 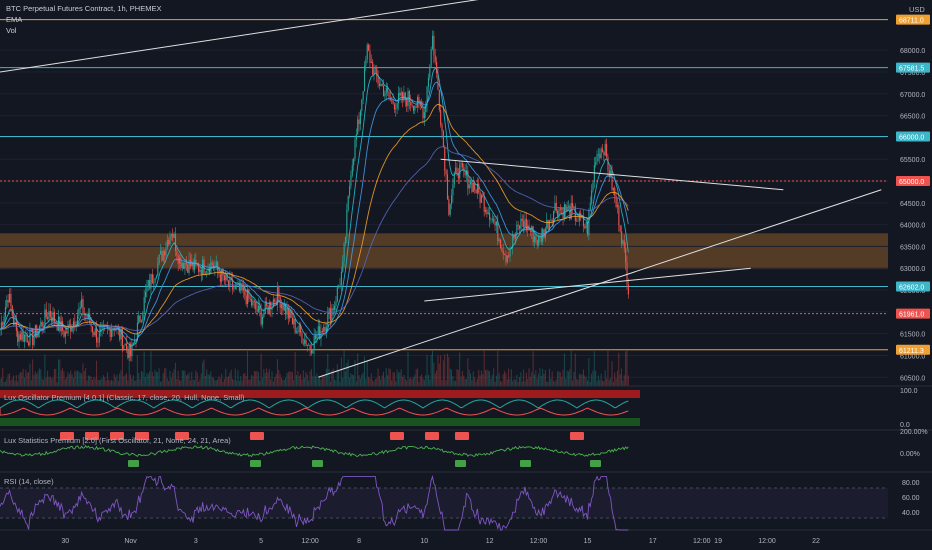 I want to click on time-tick-label: 12:00, so click(x=310, y=541).